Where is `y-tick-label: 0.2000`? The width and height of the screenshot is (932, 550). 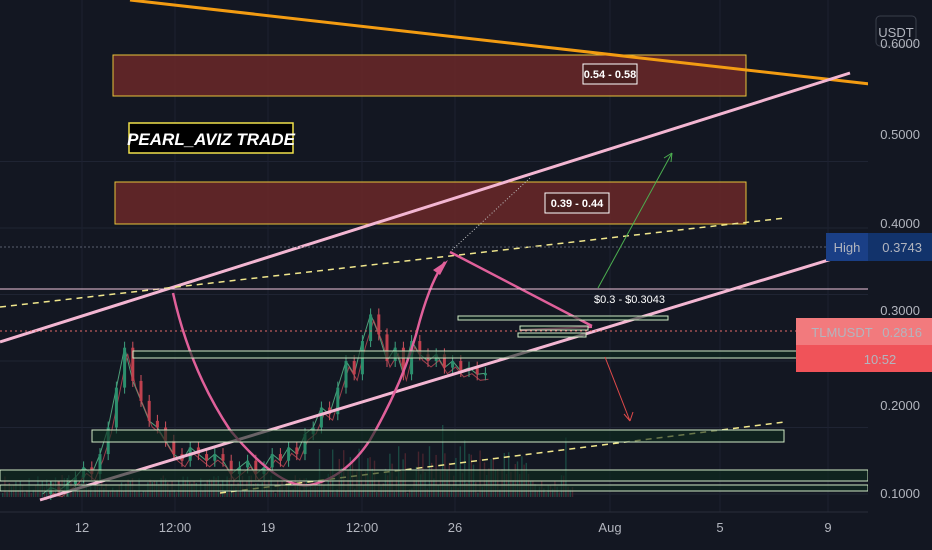 y-tick-label: 0.2000 is located at coordinates (900, 405).